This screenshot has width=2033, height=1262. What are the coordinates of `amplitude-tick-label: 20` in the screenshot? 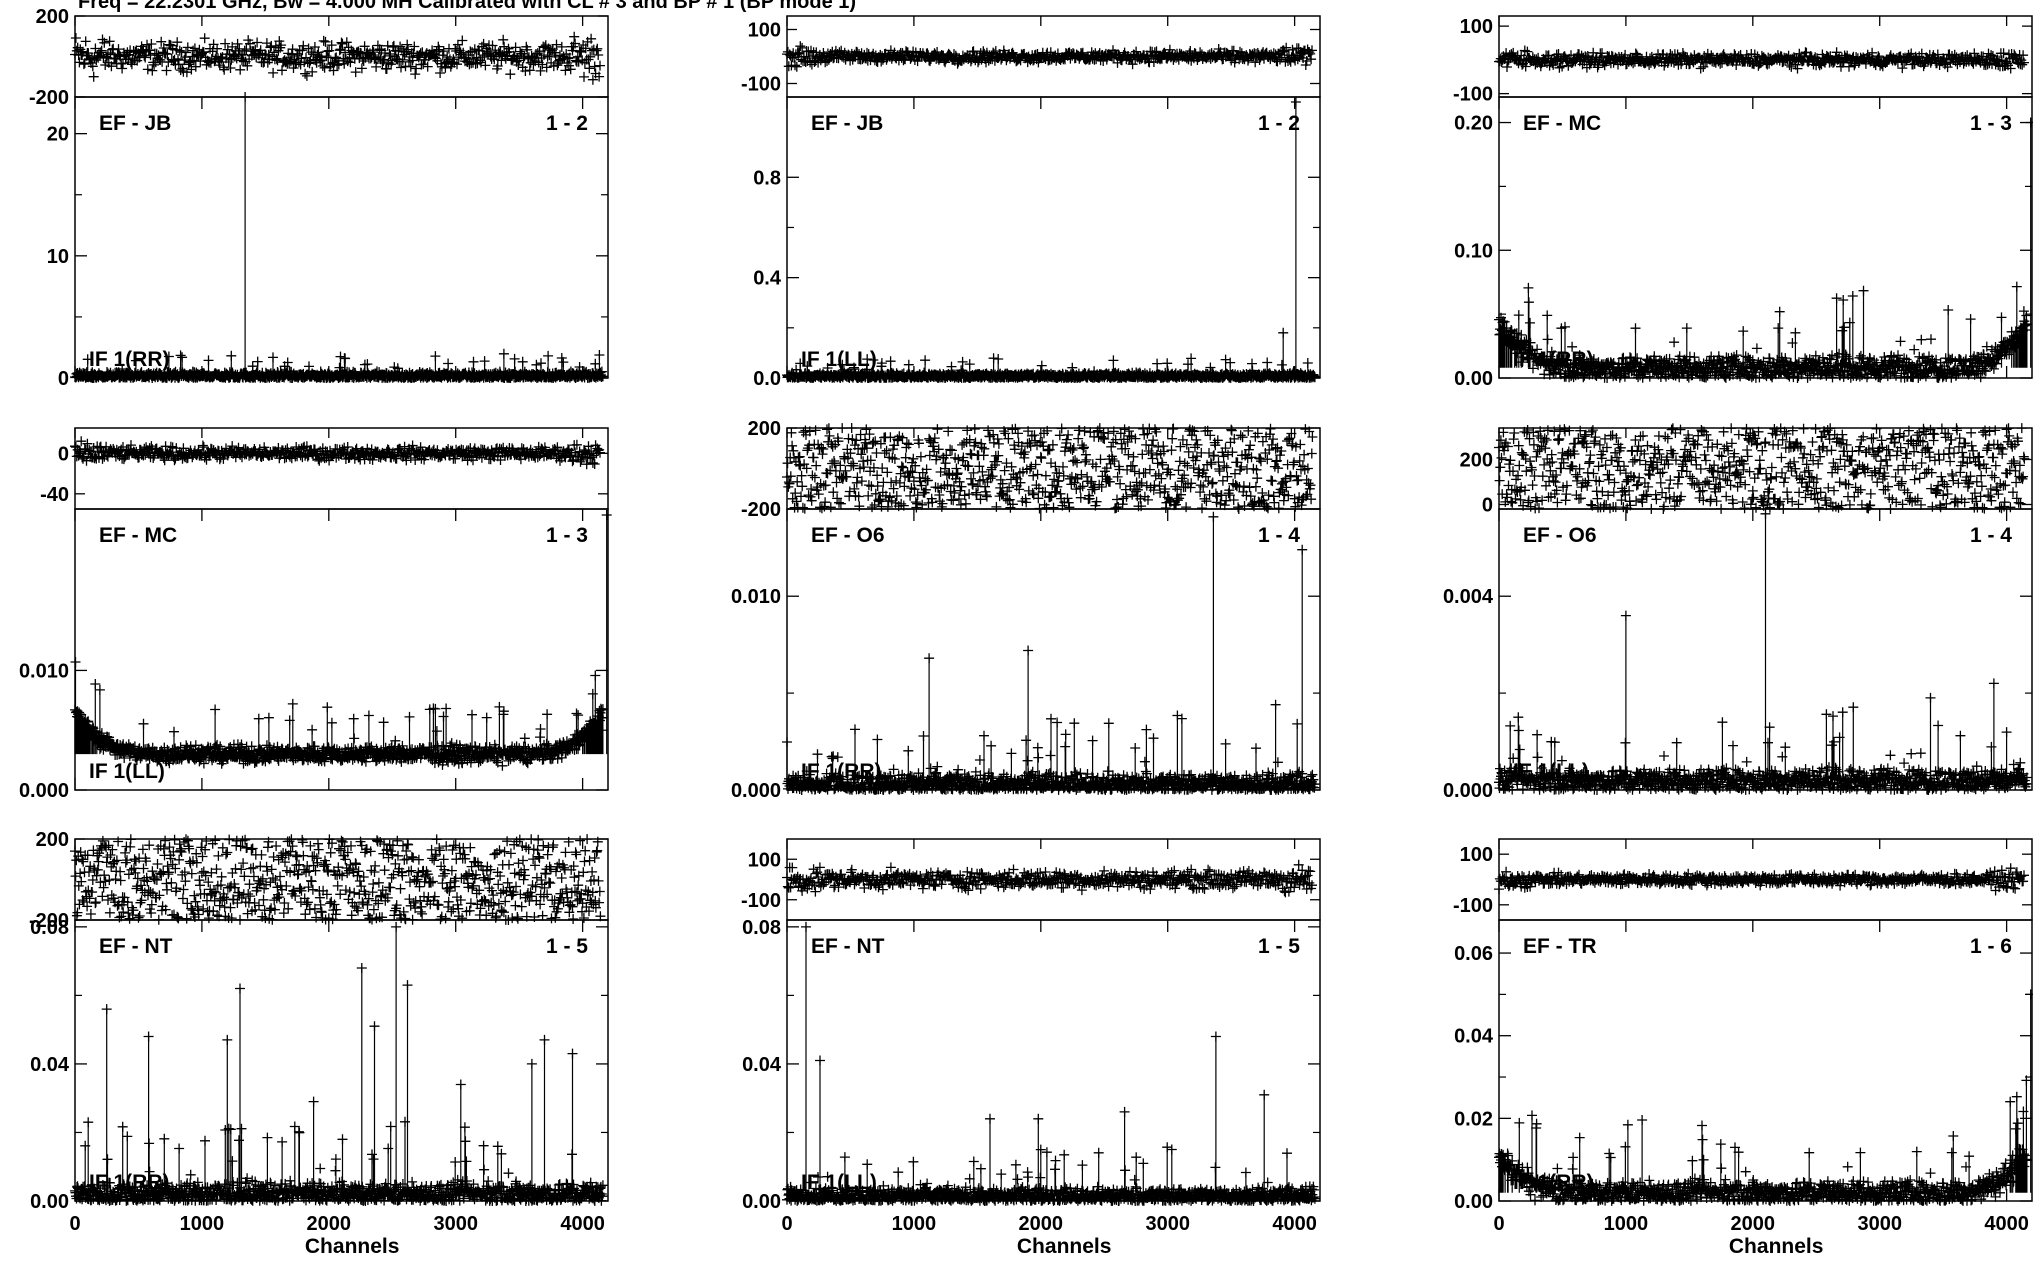 It's located at (58, 135).